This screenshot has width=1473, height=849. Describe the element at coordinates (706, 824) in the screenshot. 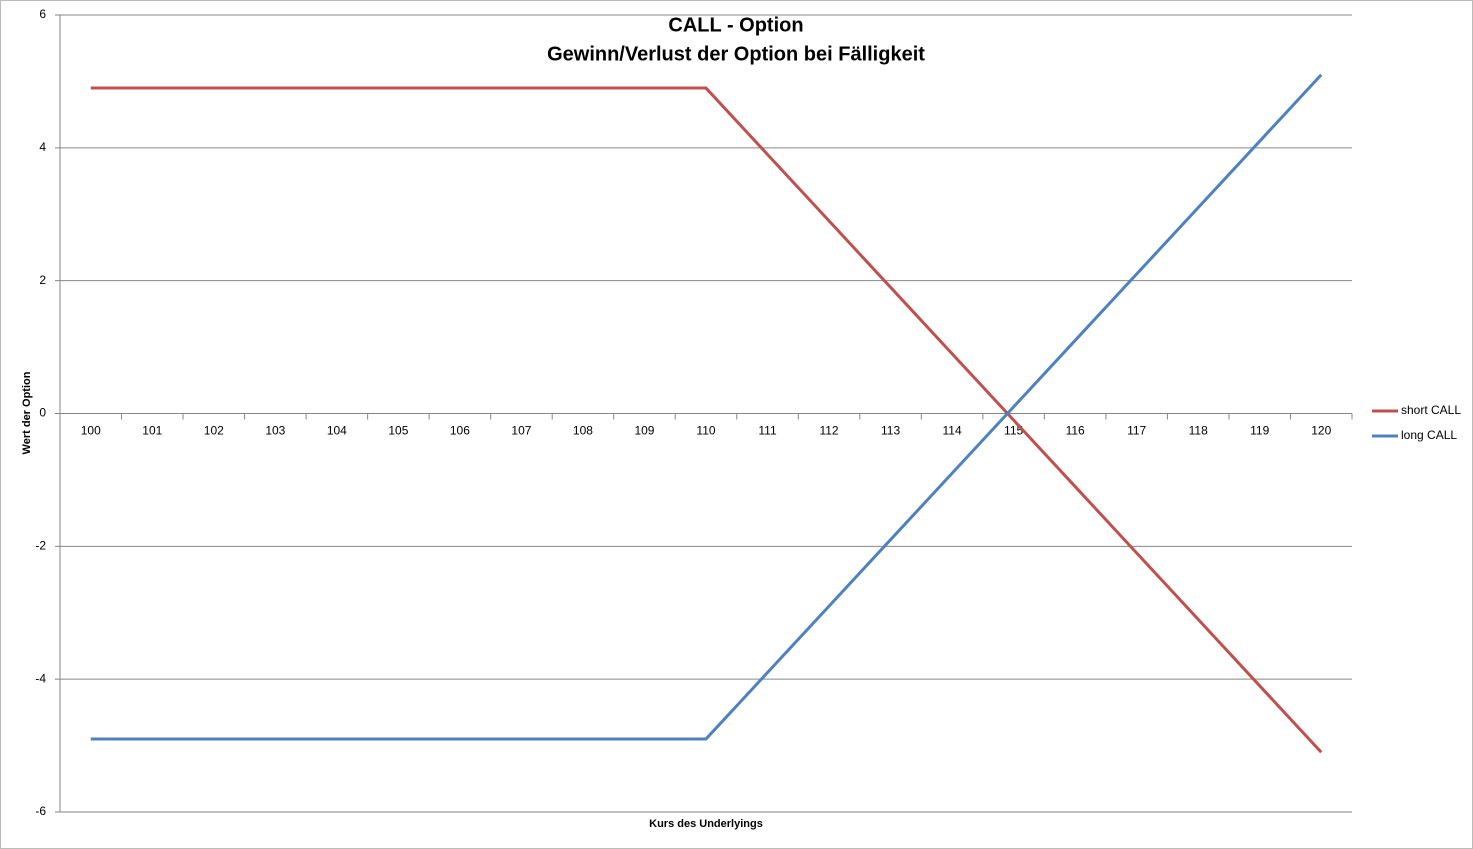

I see `x-axis-title: Kurs des Underlyings` at that location.